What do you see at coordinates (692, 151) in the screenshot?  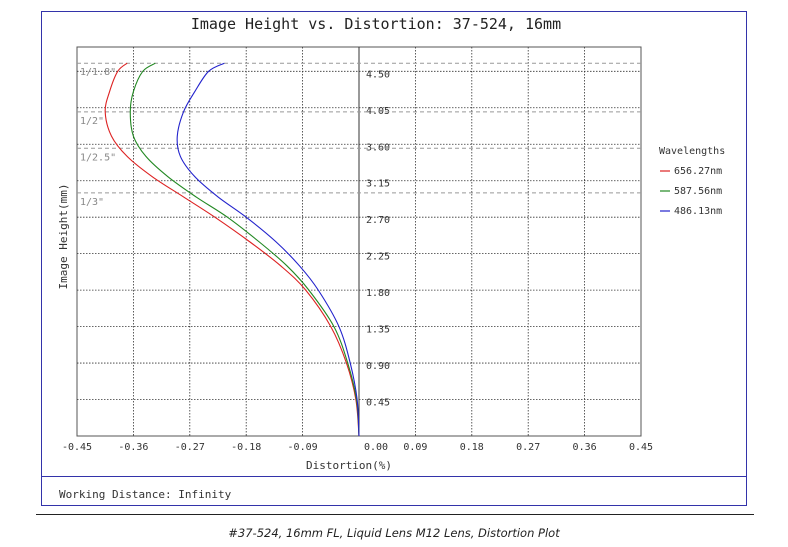 I see `legend-title: Wavelengths` at bounding box center [692, 151].